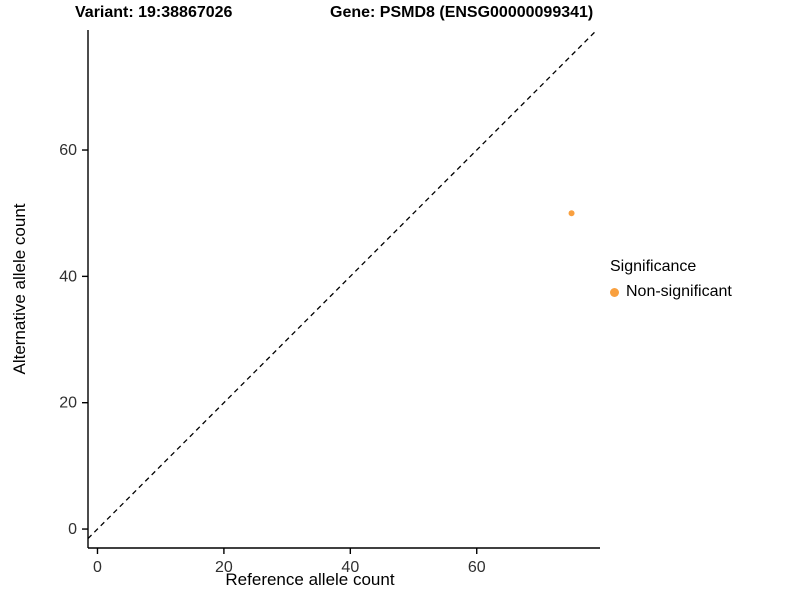 The width and height of the screenshot is (800, 600). Describe the element at coordinates (97, 567) in the screenshot. I see `x-tick-label: 0` at that location.